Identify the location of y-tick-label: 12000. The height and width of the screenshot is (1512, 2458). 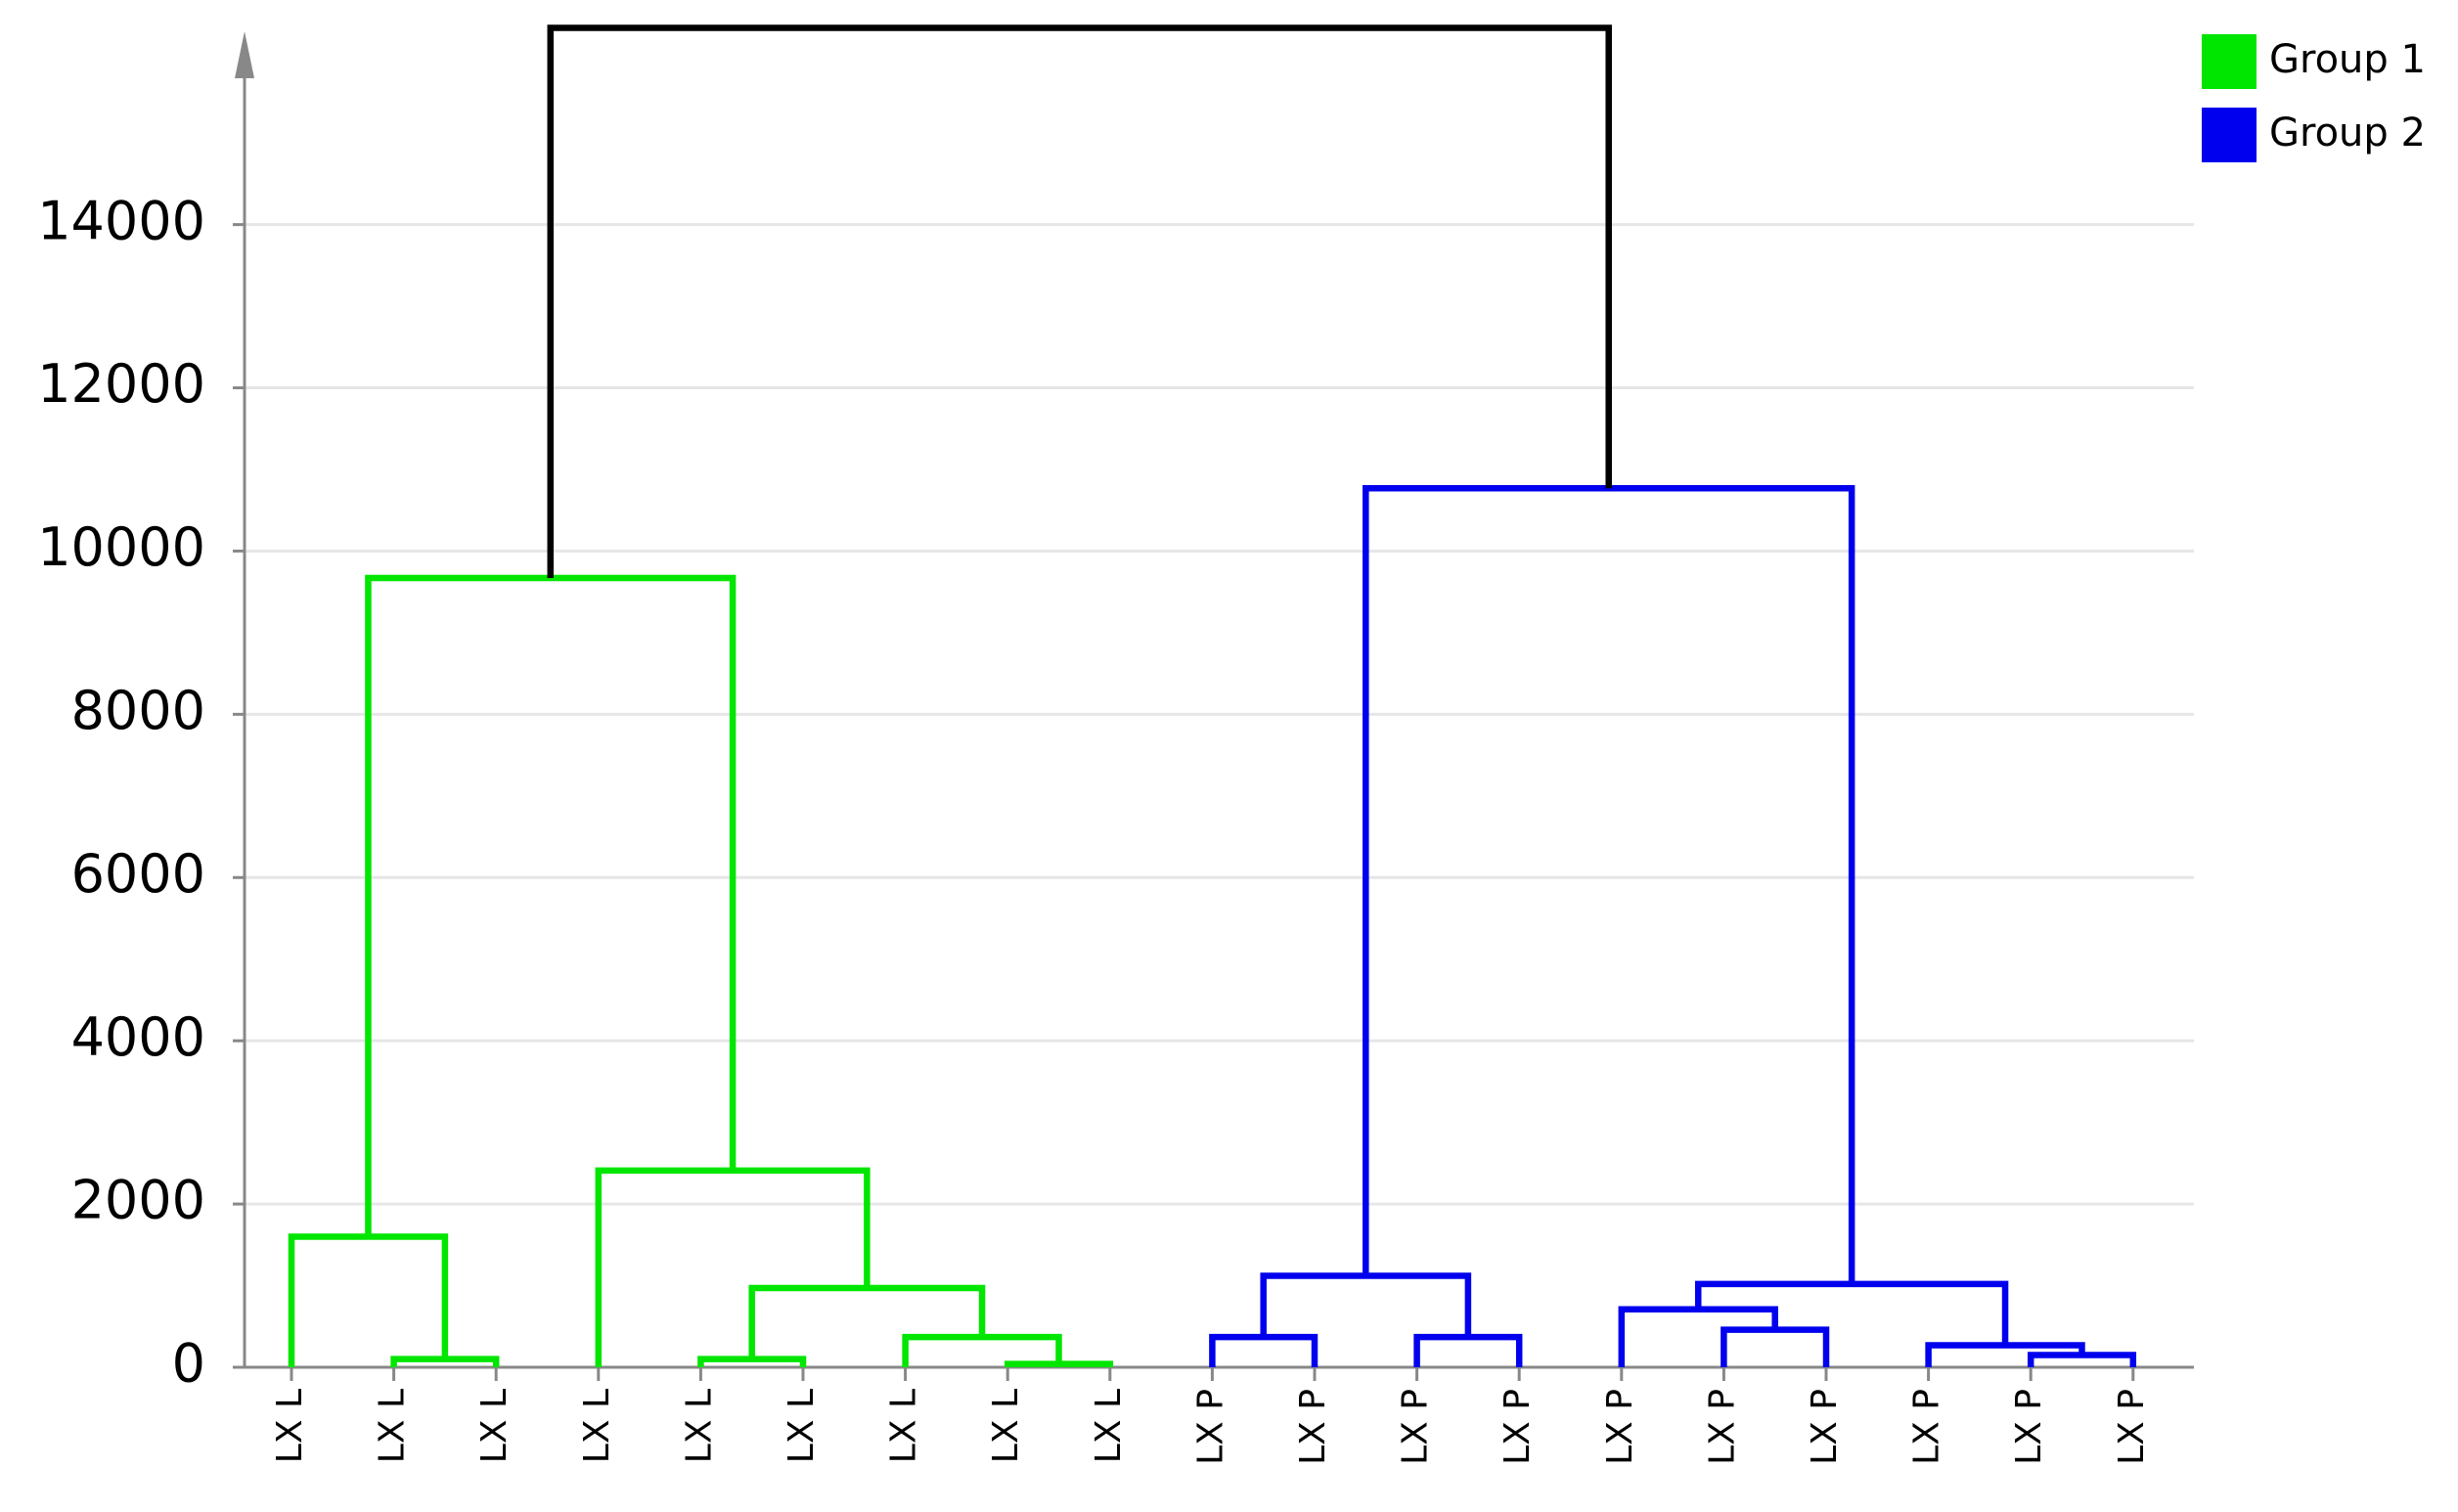
(121, 384).